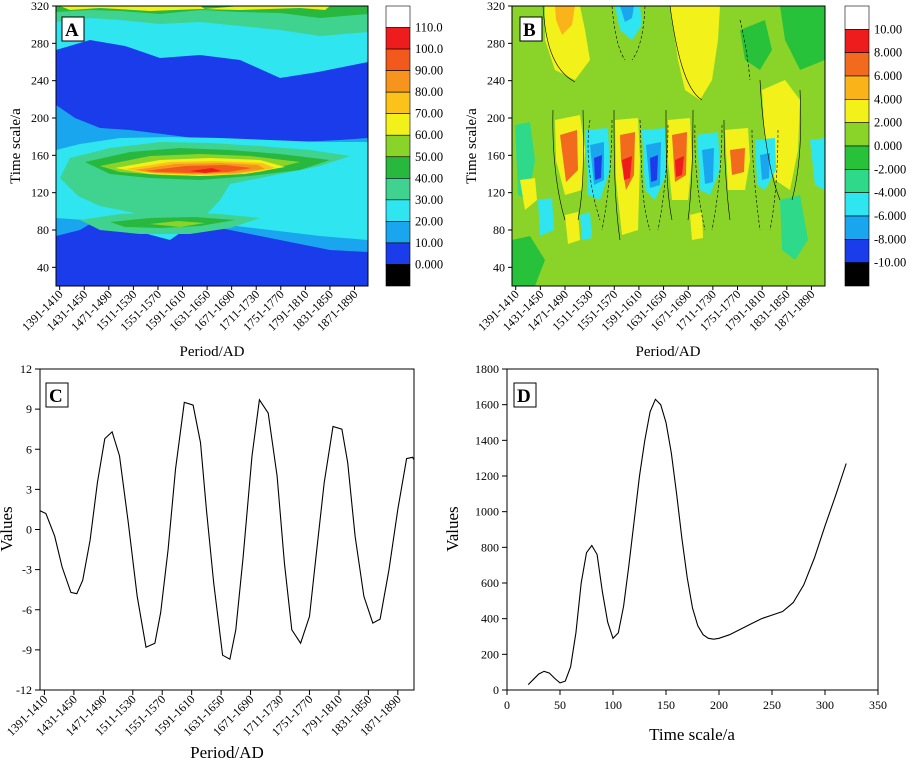 The height and width of the screenshot is (764, 913). What do you see at coordinates (212, 352) in the screenshot?
I see `panel-a-xlabel: Period/AD` at bounding box center [212, 352].